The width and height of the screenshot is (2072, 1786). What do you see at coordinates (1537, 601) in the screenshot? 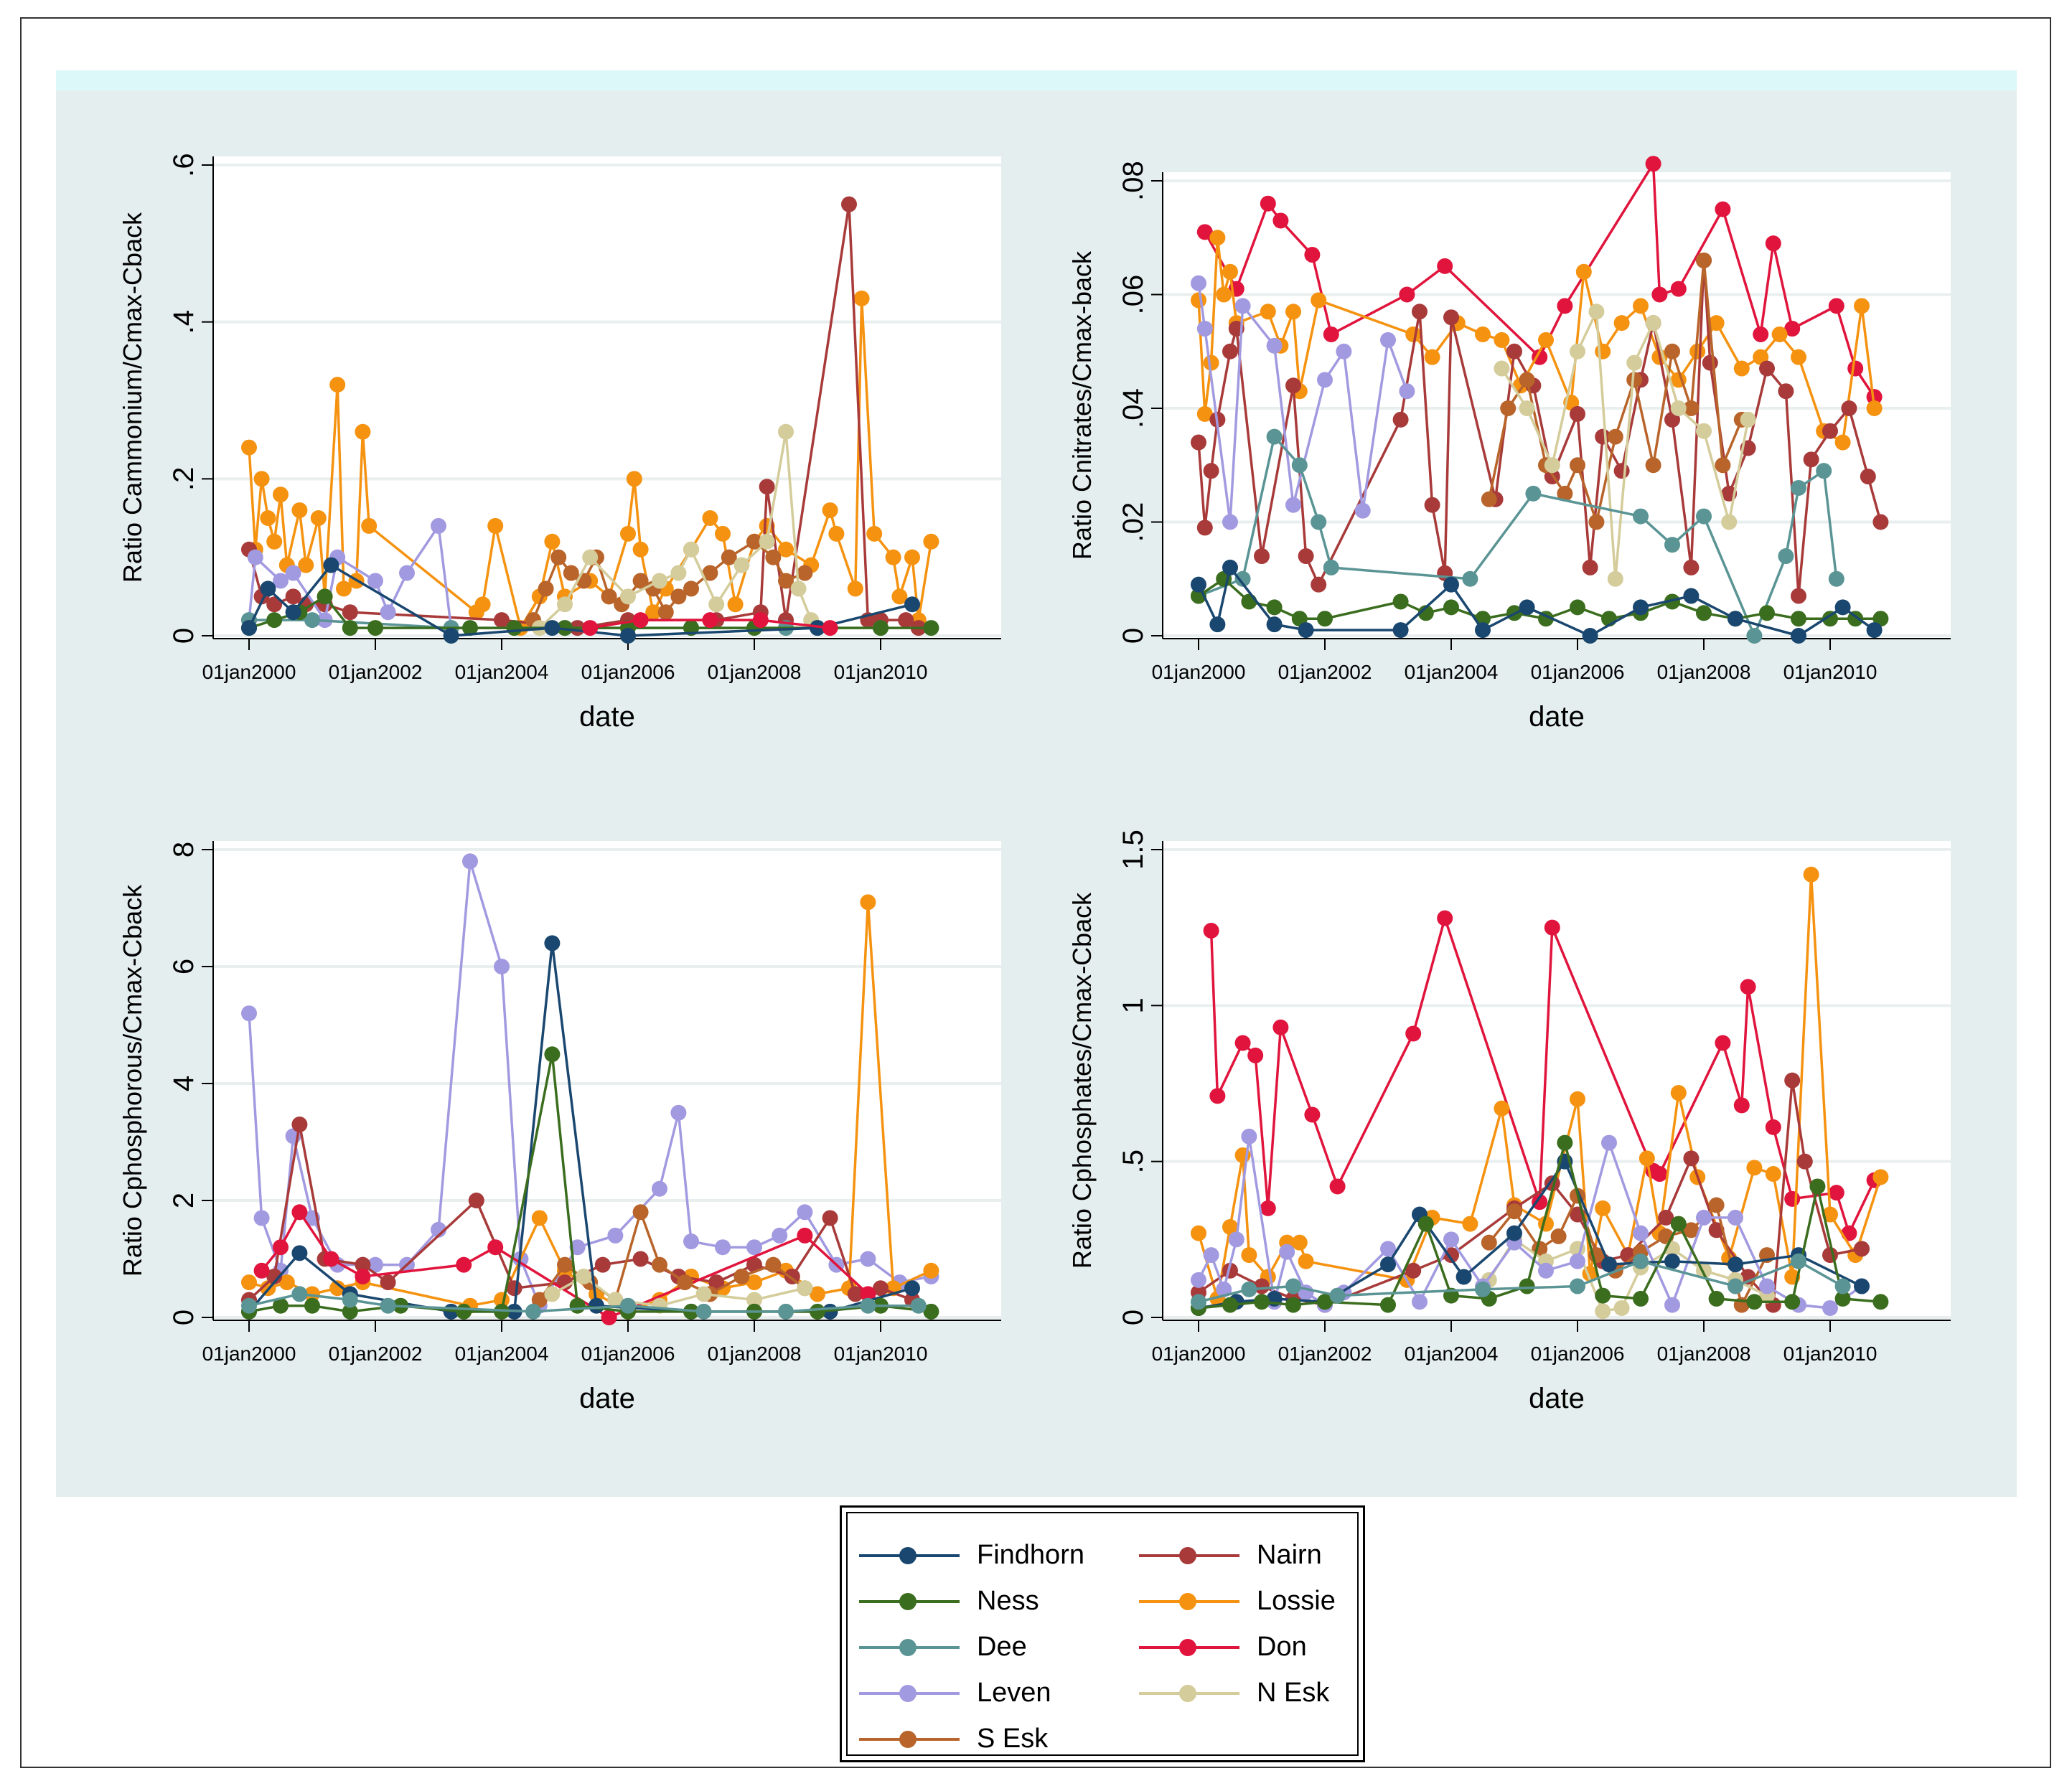
I see `series-findhorn` at bounding box center [1537, 601].